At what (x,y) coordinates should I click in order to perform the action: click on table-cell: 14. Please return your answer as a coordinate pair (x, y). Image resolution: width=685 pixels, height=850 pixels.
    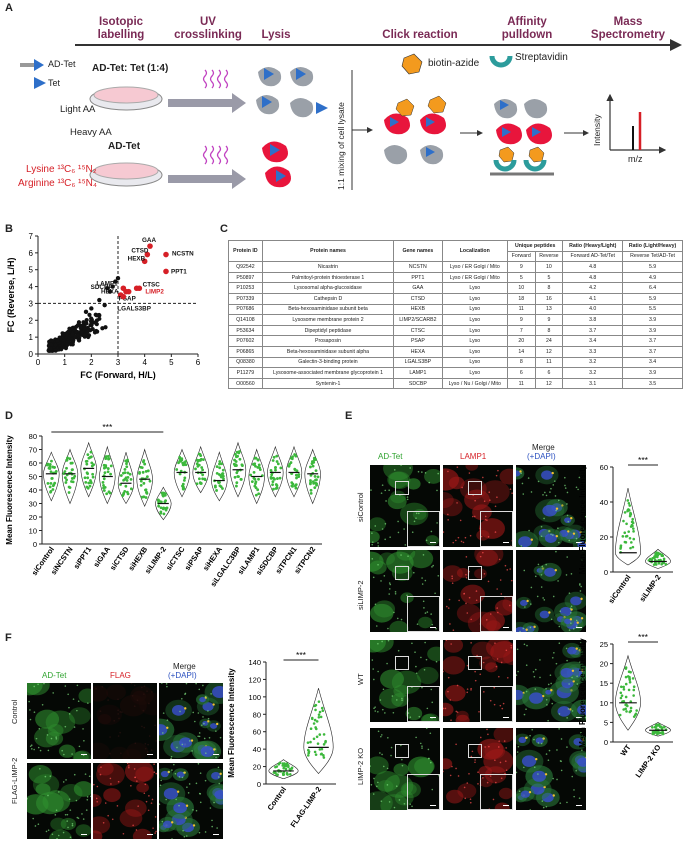
    Looking at the image, I should click on (521, 351).